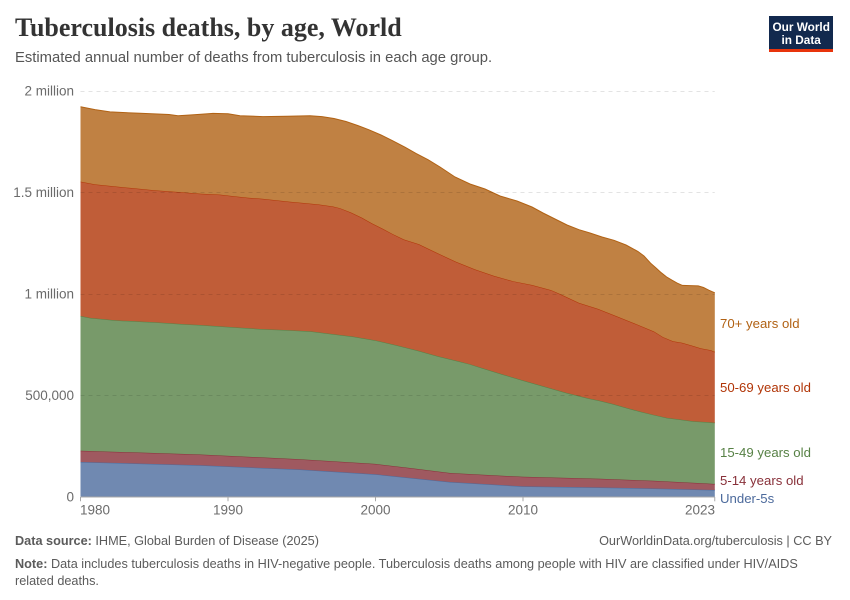 The image size is (850, 600). I want to click on svg-text: 500,000, so click(49, 395).